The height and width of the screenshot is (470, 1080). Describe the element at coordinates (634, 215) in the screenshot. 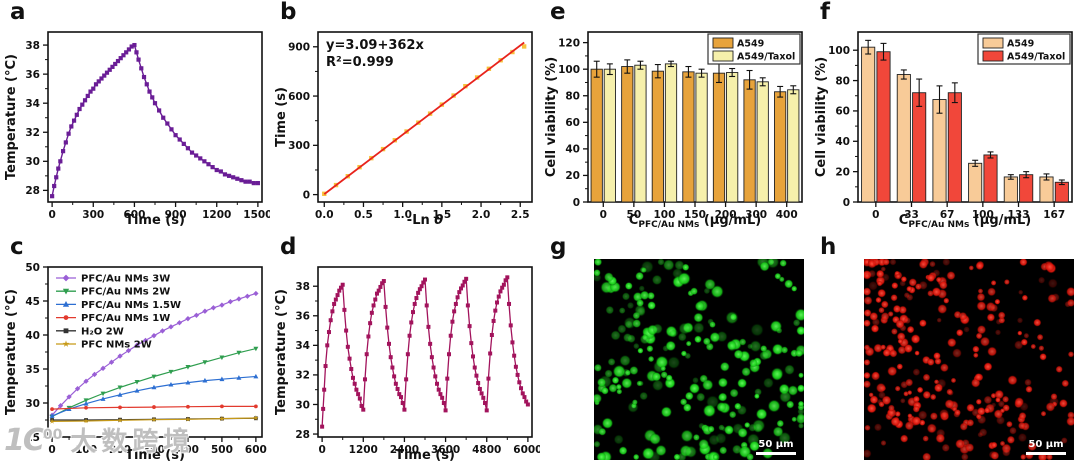

I see `svg-text: 50` at that location.